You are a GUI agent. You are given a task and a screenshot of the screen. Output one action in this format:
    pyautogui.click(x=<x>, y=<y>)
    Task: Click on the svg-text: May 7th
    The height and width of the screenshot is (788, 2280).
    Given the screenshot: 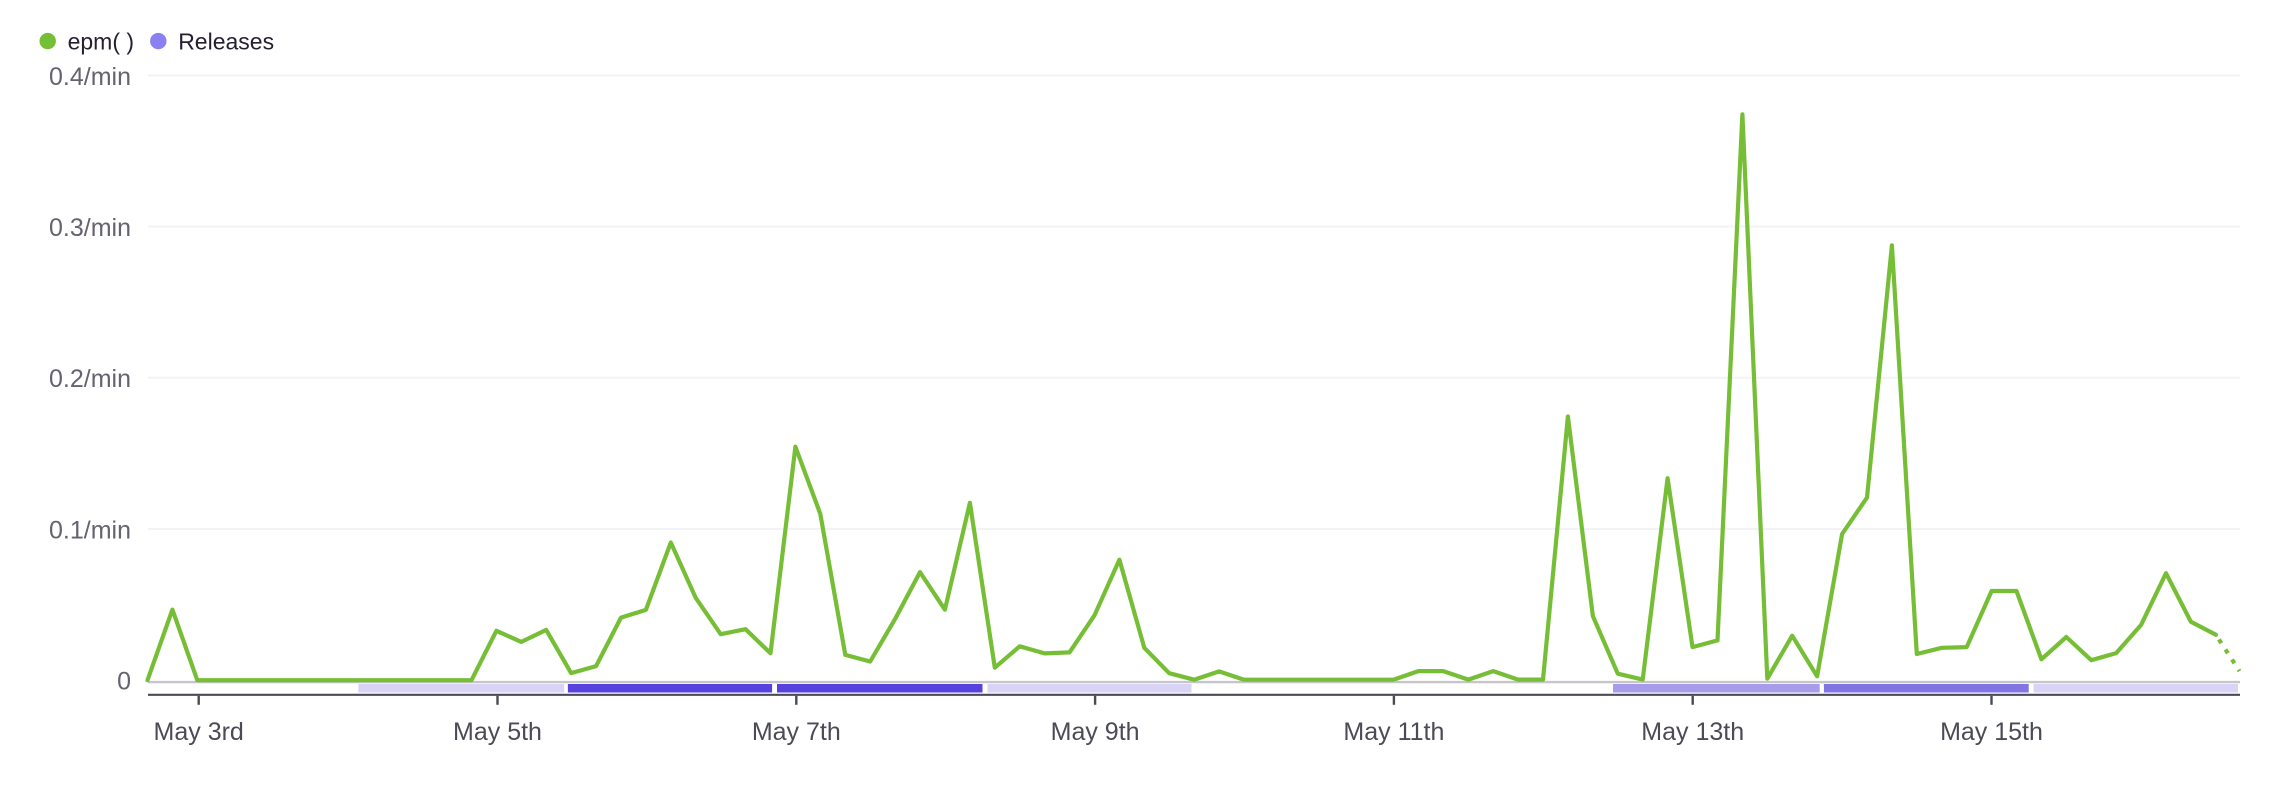 What is the action you would take?
    pyautogui.click(x=796, y=732)
    